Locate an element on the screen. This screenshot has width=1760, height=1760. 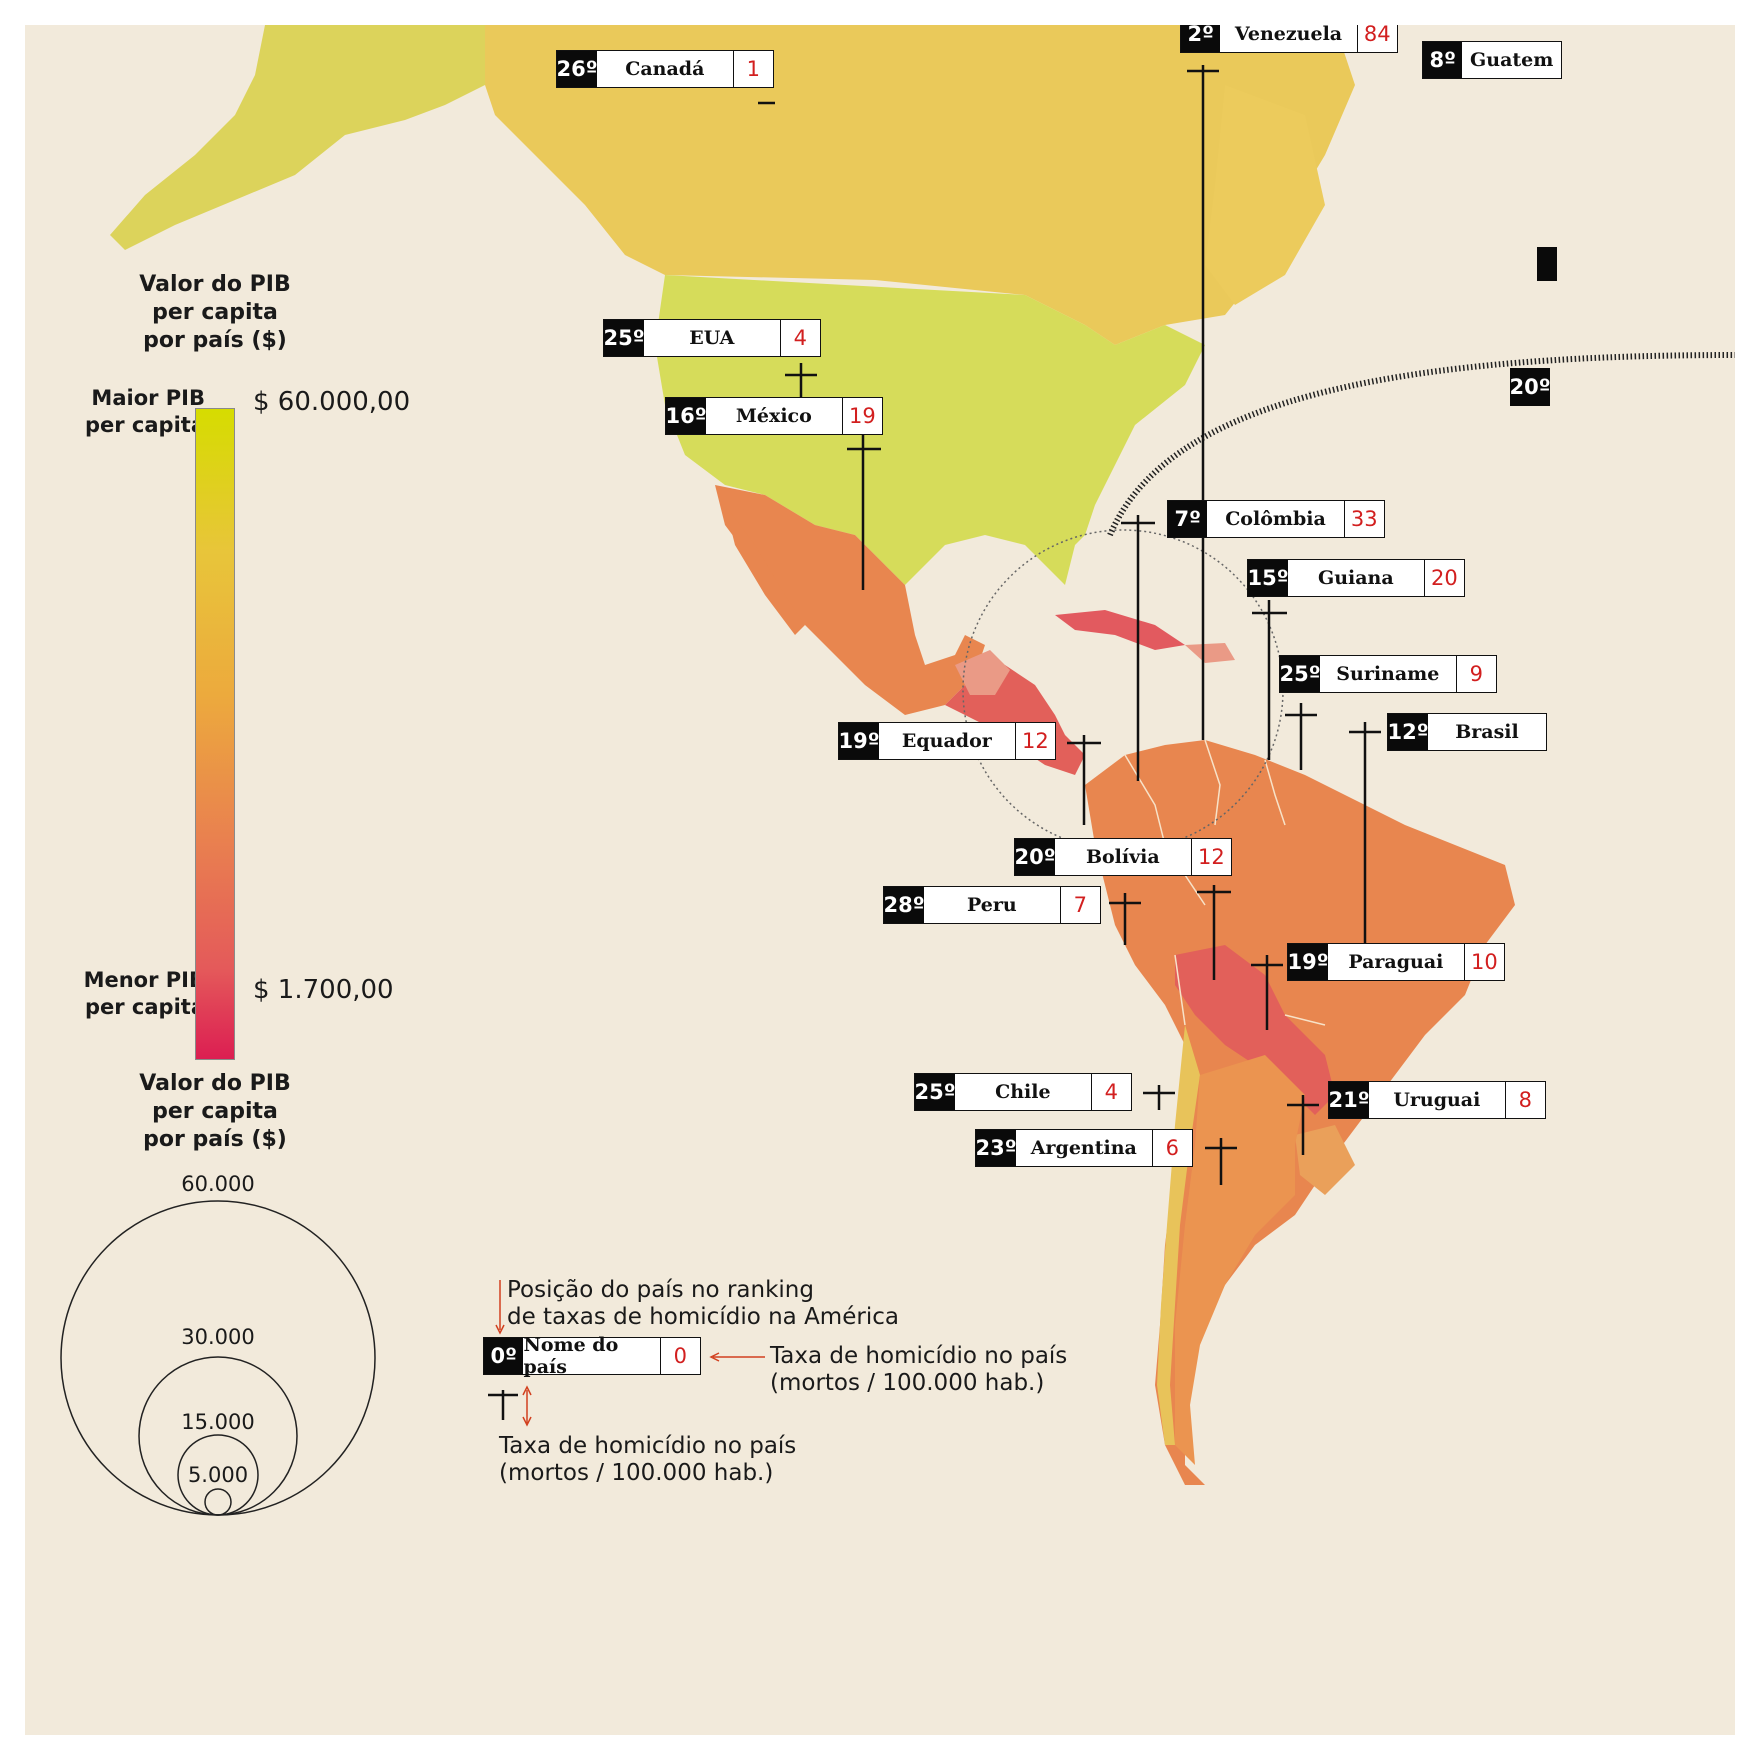
country-tag-bolivia: 20º Bolívia 12 is located at coordinates (1123, 857).